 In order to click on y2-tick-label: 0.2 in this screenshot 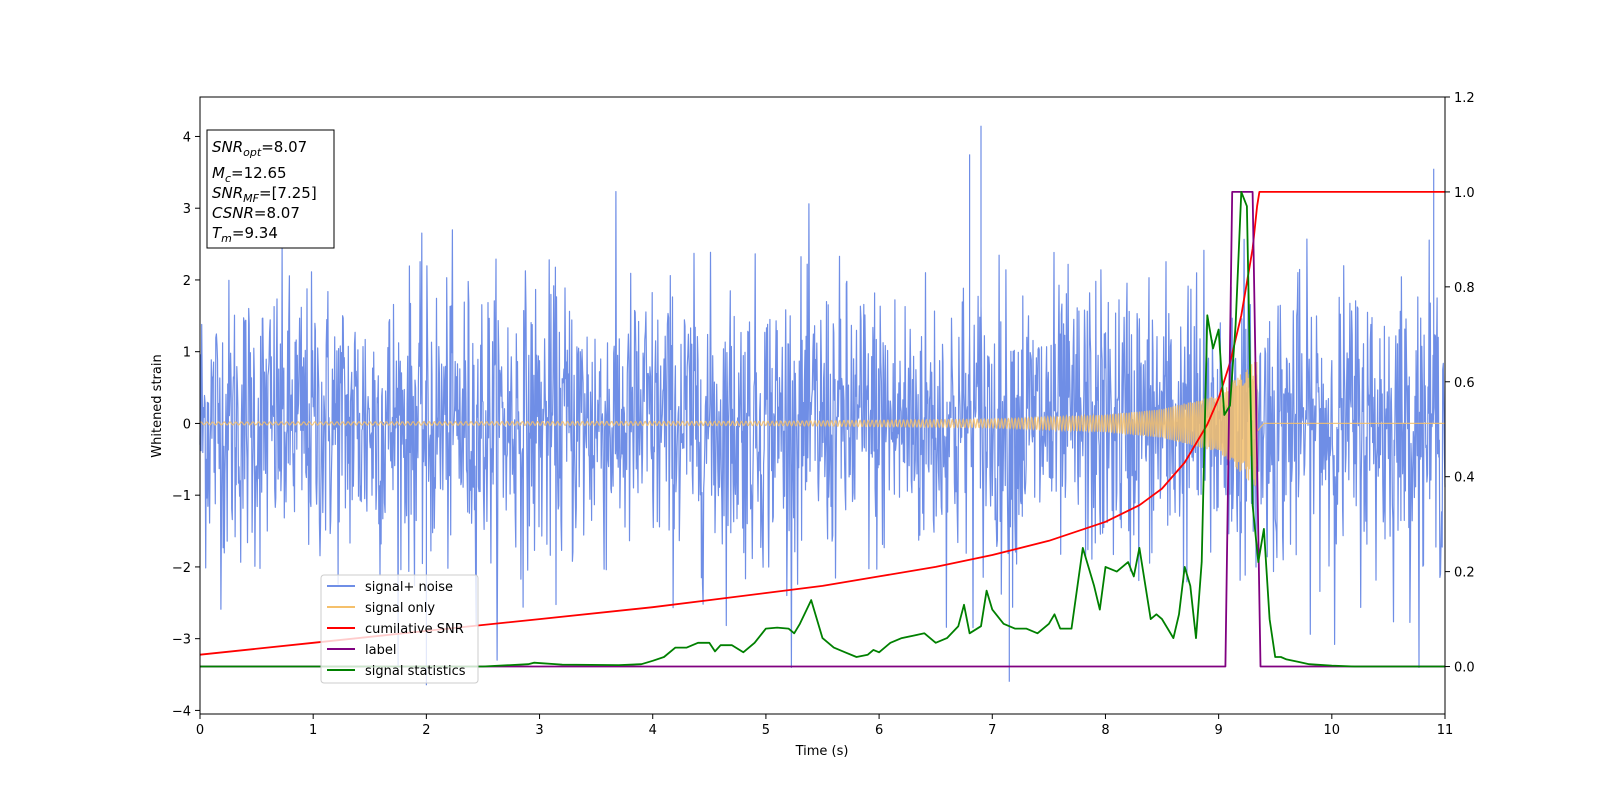, I will do `click(1464, 573)`.